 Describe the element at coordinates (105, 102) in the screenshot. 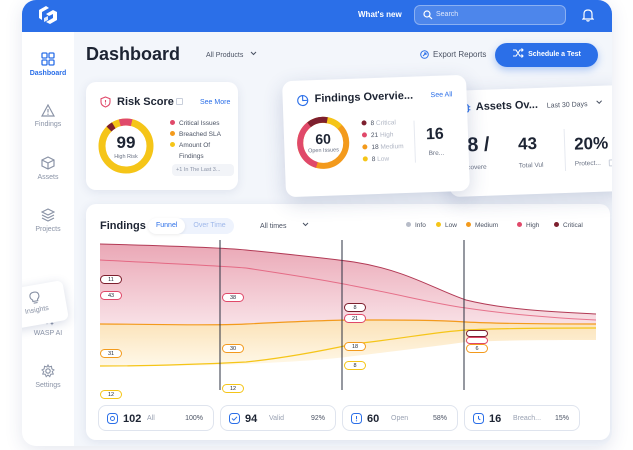

I see `shield-icon` at that location.